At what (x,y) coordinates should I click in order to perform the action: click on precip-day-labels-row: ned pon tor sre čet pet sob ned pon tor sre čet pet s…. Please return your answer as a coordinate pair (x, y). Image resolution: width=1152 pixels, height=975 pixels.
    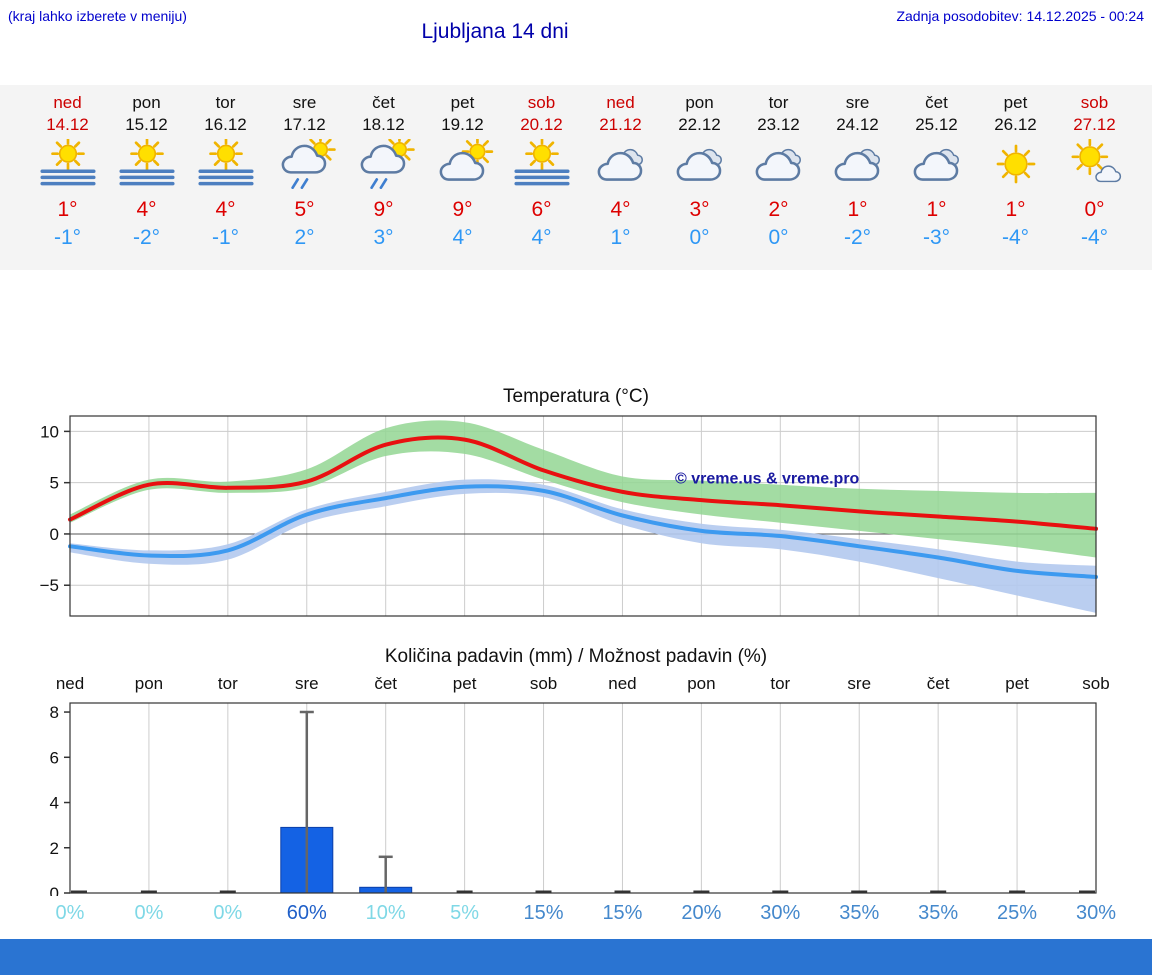
    Looking at the image, I should click on (576, 685).